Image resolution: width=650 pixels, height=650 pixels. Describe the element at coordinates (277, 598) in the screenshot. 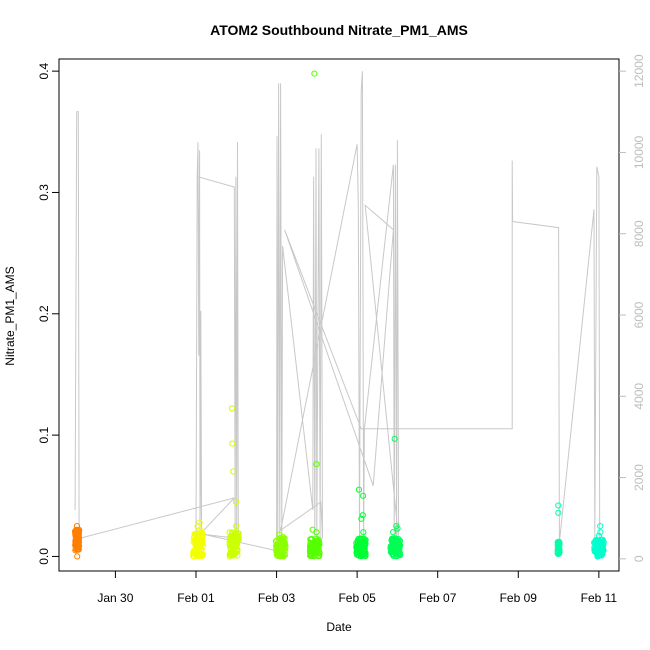

I see `x-tick-label: Feb 03` at that location.